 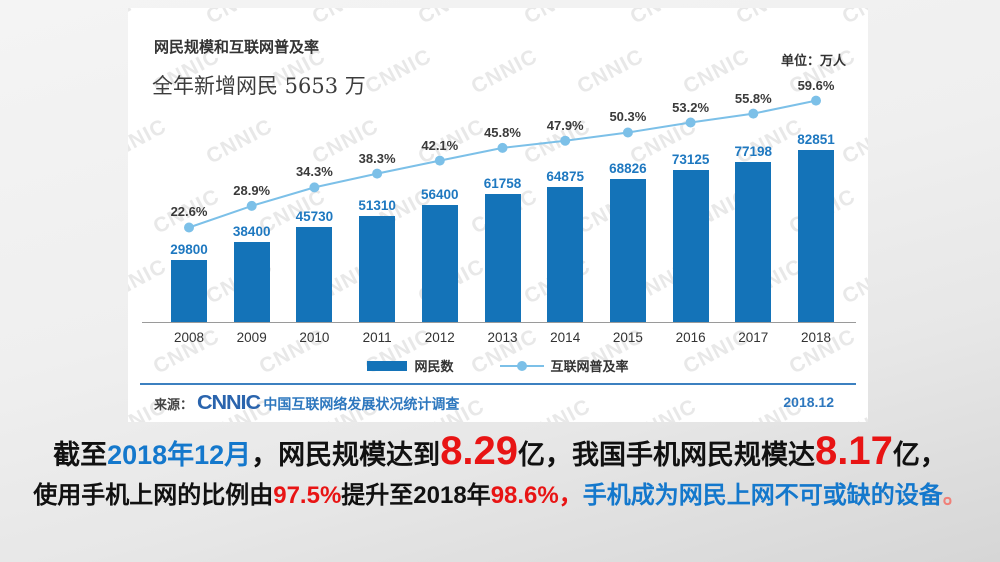 What do you see at coordinates (440, 145) in the screenshot?
I see `pct-label-2012: 42.1%` at bounding box center [440, 145].